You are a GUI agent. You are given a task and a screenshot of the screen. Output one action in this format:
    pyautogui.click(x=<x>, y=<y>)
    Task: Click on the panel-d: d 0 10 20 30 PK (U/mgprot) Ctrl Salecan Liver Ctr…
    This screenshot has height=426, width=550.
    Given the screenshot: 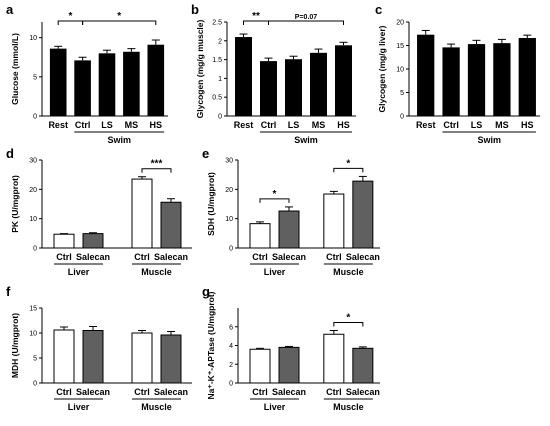 What is the action you would take?
    pyautogui.click(x=99, y=211)
    